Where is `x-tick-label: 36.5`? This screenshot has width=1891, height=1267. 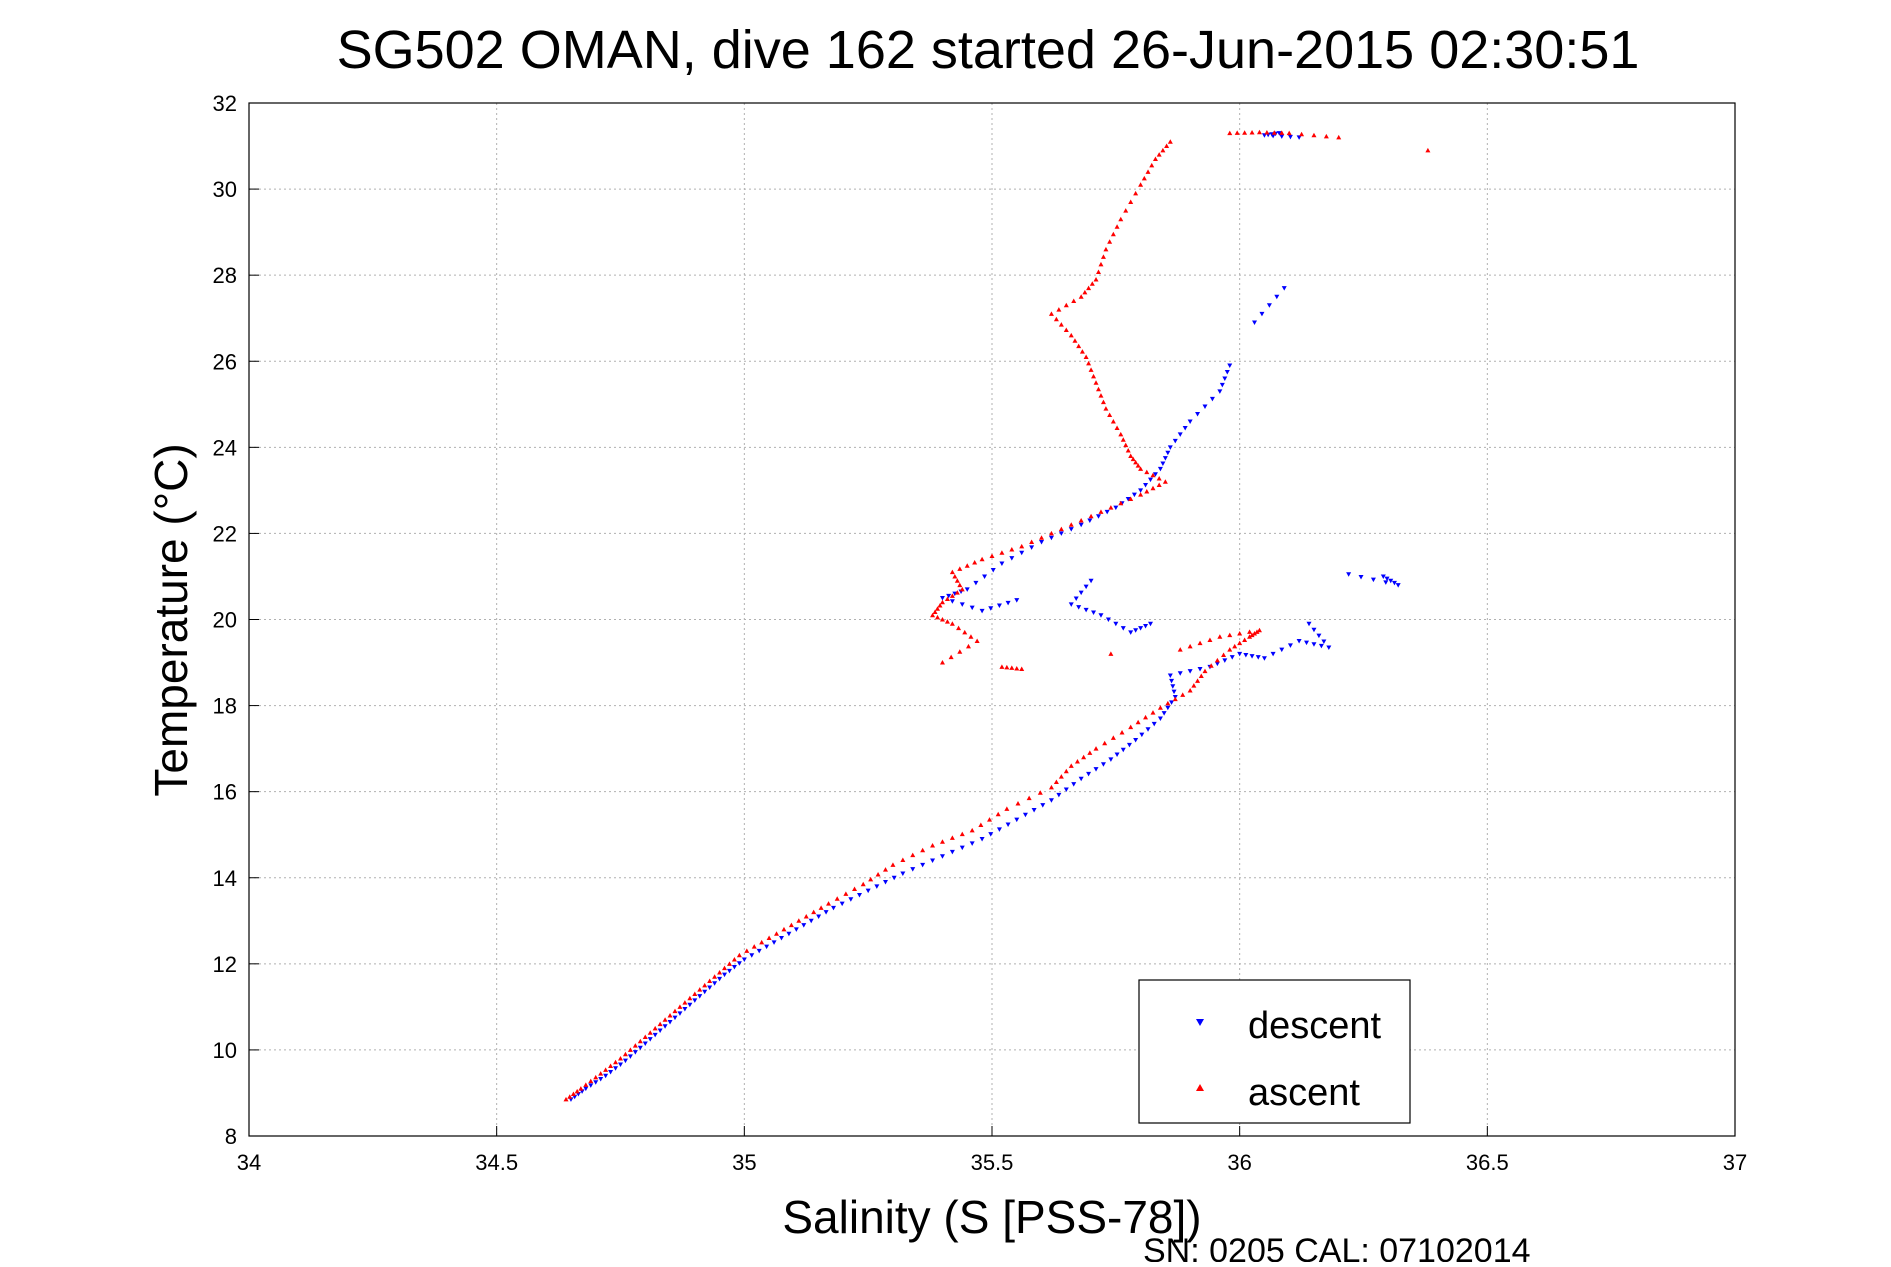
x-tick-label: 36.5 is located at coordinates (1487, 1162).